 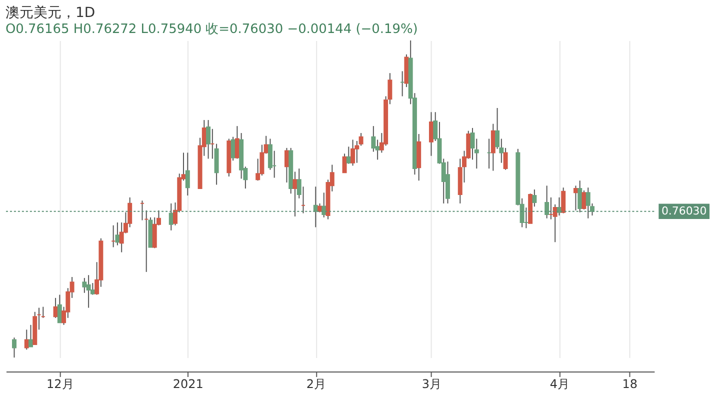 I want to click on x-tick-label: 2021, so click(x=188, y=383).